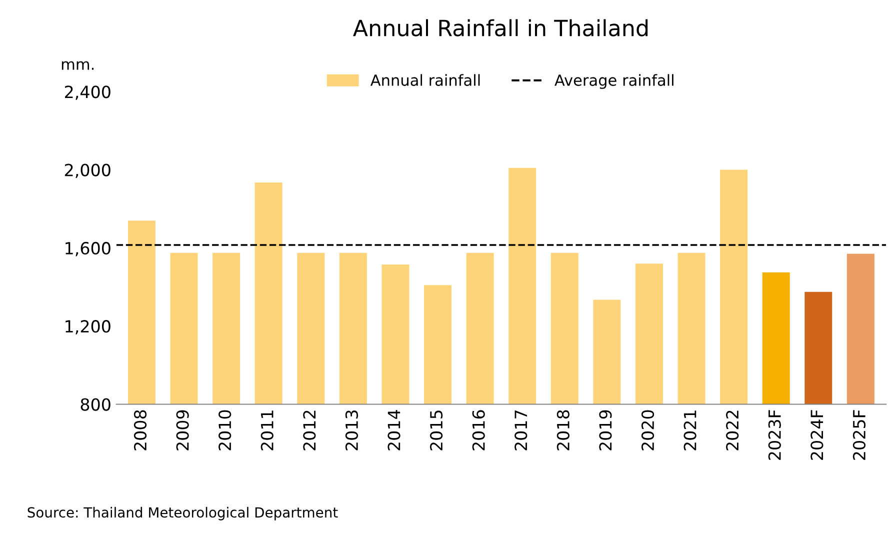 The width and height of the screenshot is (895, 539). I want to click on y-tick-label: 2,000, so click(87, 171).